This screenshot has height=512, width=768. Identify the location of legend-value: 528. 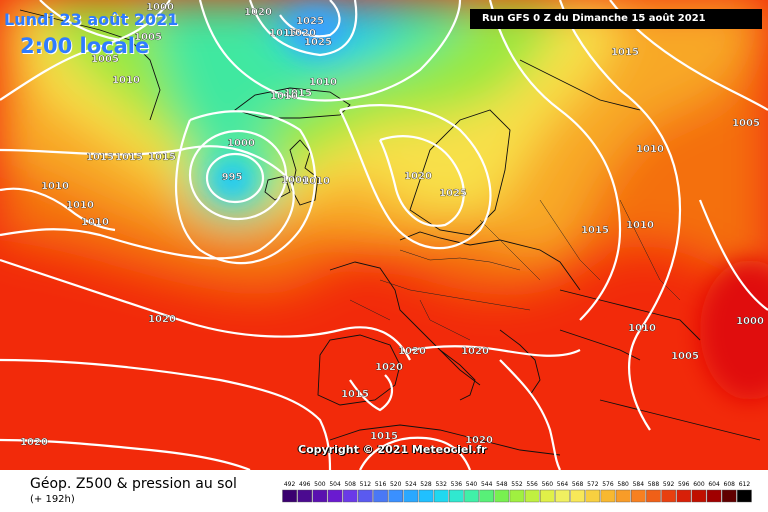
(426, 484).